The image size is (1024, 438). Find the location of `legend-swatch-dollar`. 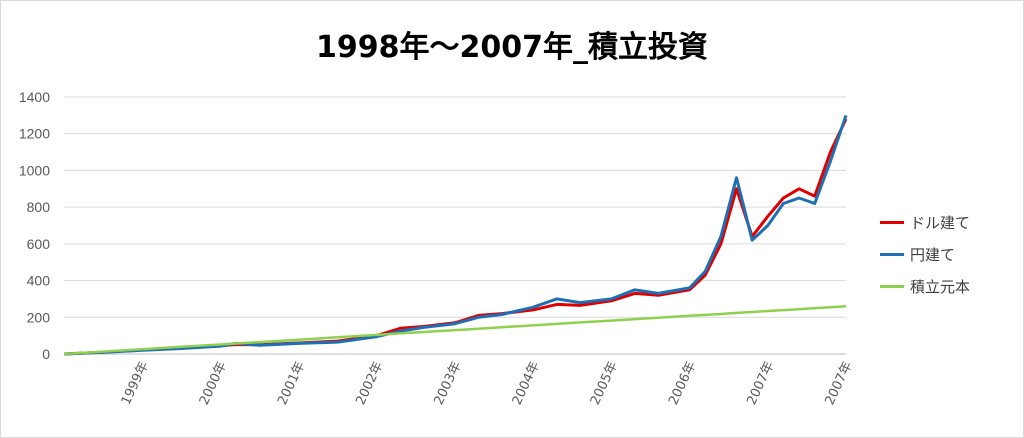

legend-swatch-dollar is located at coordinates (892, 222).